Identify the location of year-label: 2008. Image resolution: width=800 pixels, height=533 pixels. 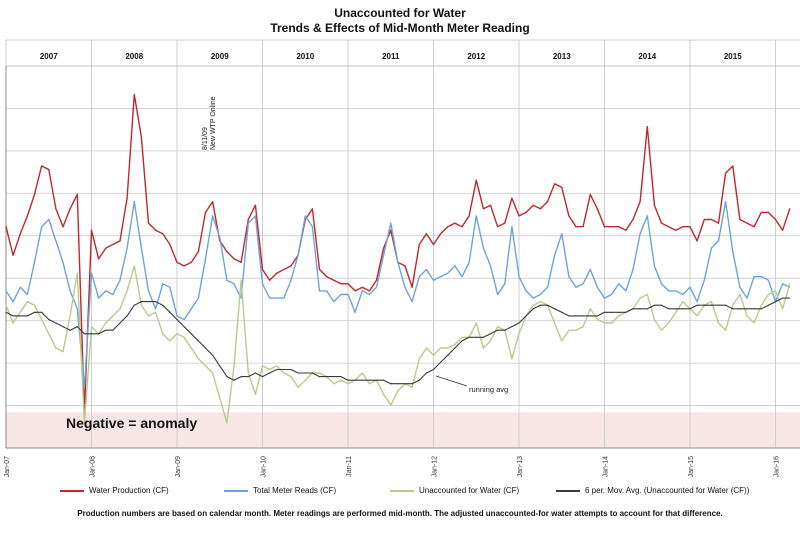
(134, 56).